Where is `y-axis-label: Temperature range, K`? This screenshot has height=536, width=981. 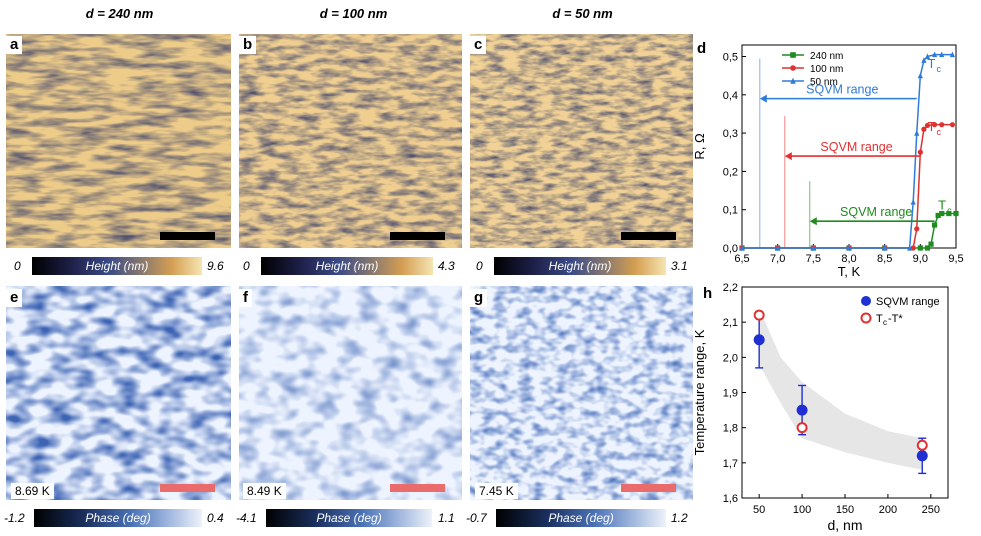
y-axis-label: Temperature range, K is located at coordinates (699, 392).